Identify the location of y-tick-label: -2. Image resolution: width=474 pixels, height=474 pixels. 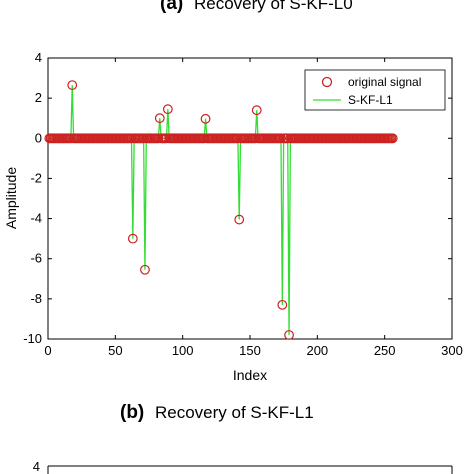
(36, 177).